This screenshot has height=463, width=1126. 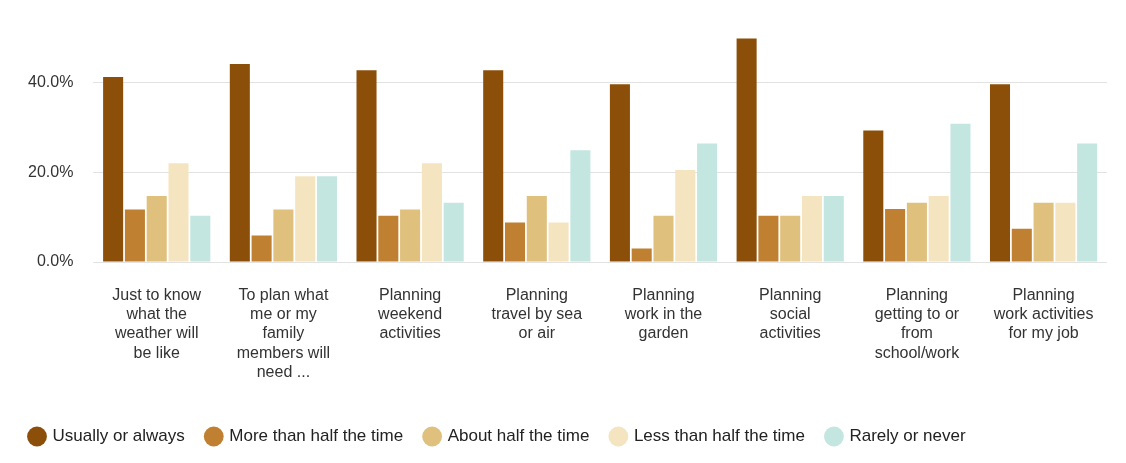 I want to click on legend-label: More than half the time, so click(x=316, y=436).